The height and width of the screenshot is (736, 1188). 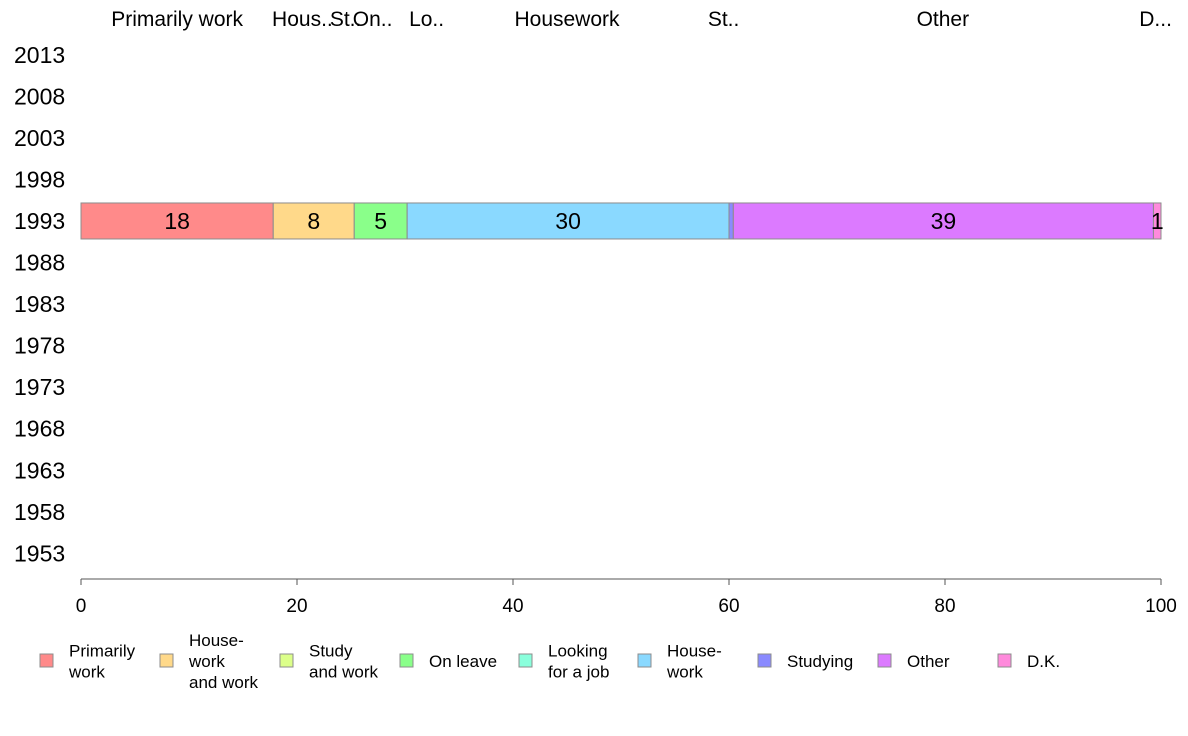 What do you see at coordinates (81, 606) in the screenshot?
I see `x-tick-label: 0` at bounding box center [81, 606].